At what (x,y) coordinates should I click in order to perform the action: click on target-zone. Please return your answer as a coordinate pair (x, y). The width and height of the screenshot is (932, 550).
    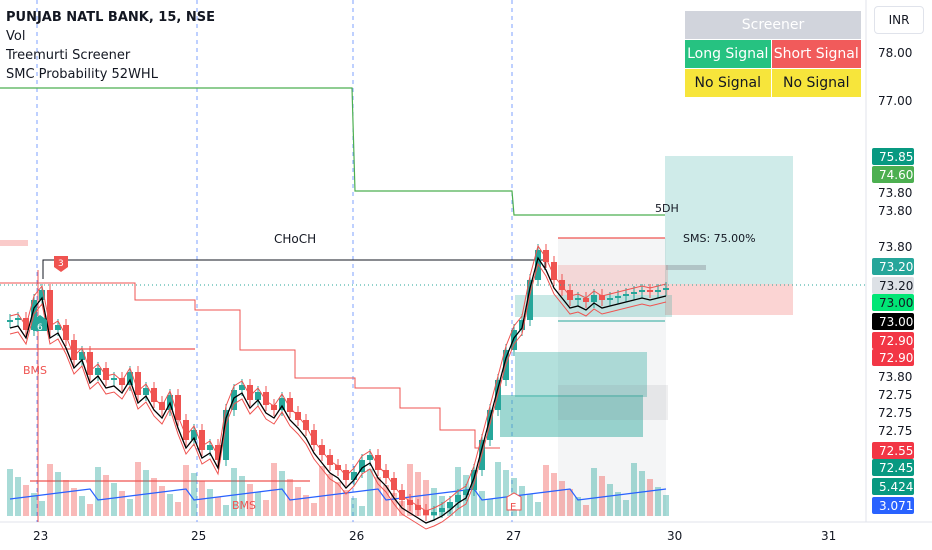
    Looking at the image, I should click on (729, 220).